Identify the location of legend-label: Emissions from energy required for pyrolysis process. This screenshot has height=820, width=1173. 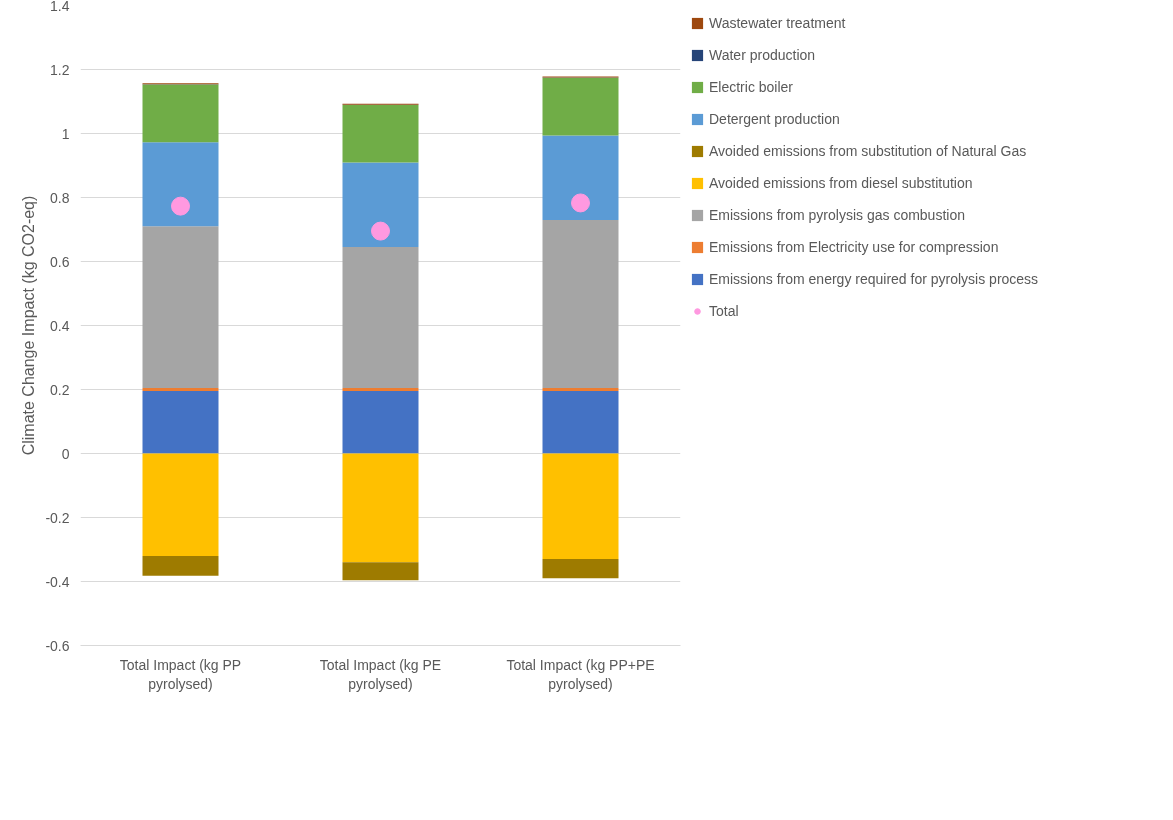
(874, 279).